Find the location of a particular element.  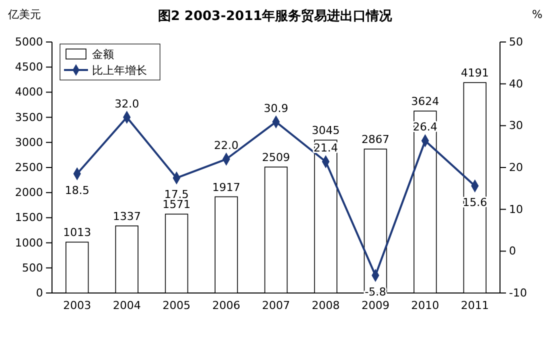

x-tick-label: 2011 is located at coordinates (474, 305).